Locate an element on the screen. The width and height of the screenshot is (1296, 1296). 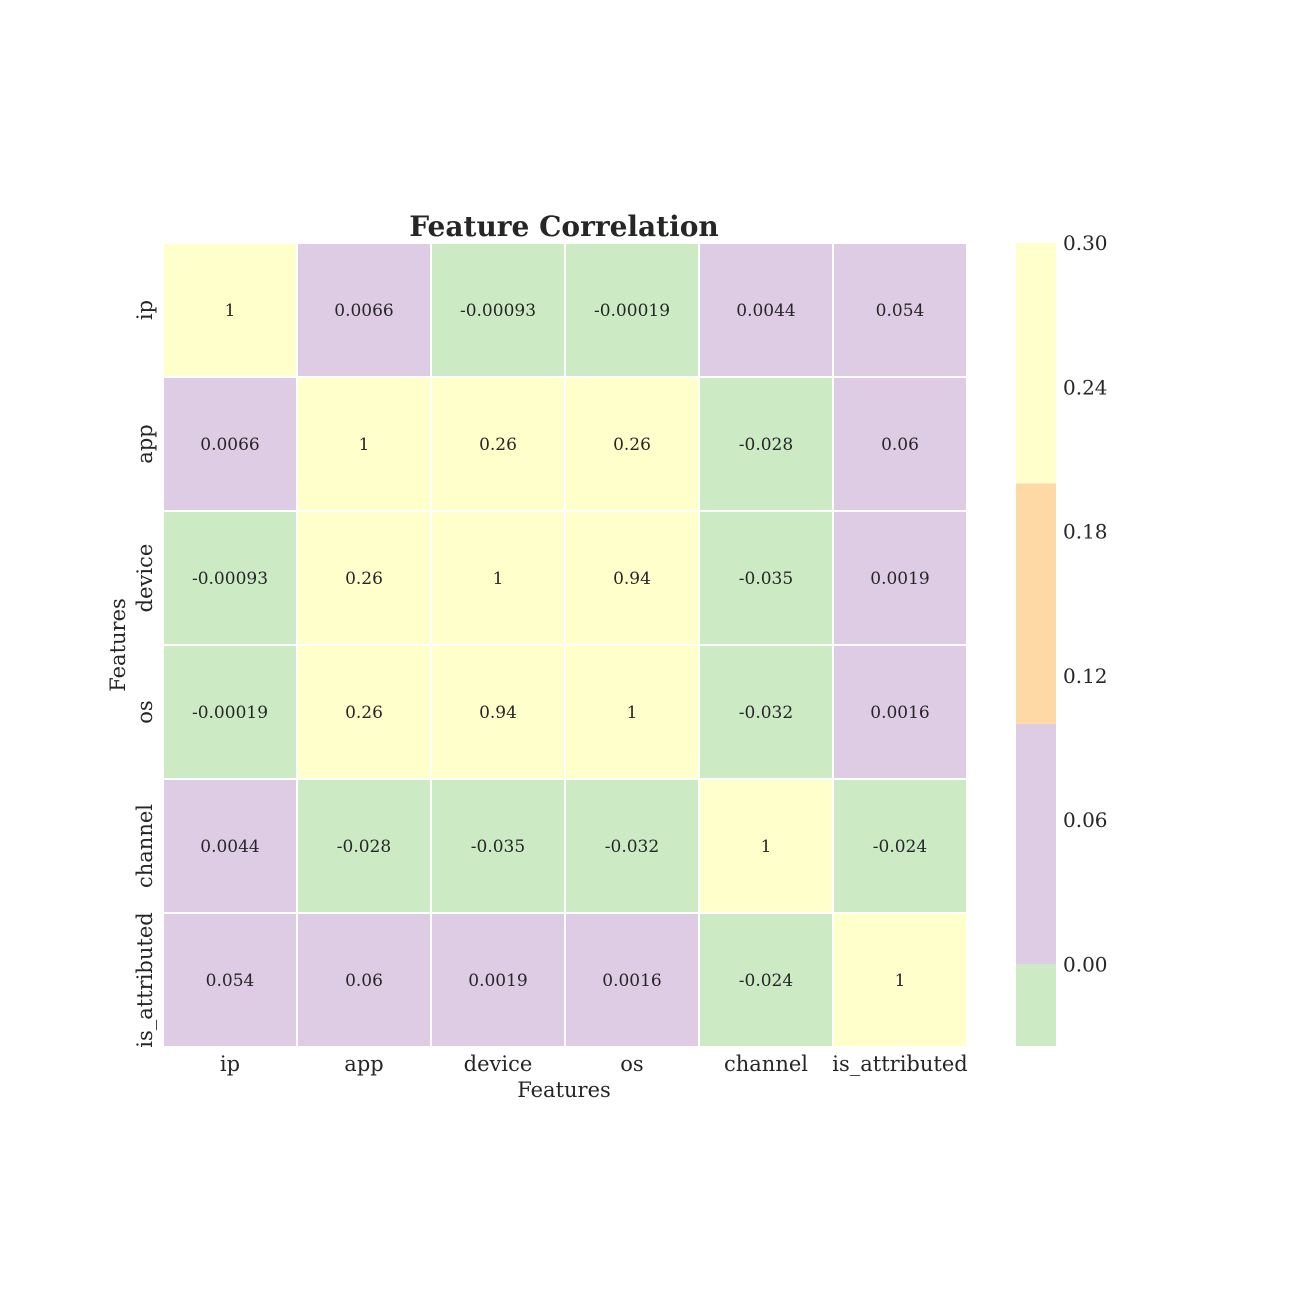
colorbar-tick-label: 0.18 is located at coordinates (1085, 532).